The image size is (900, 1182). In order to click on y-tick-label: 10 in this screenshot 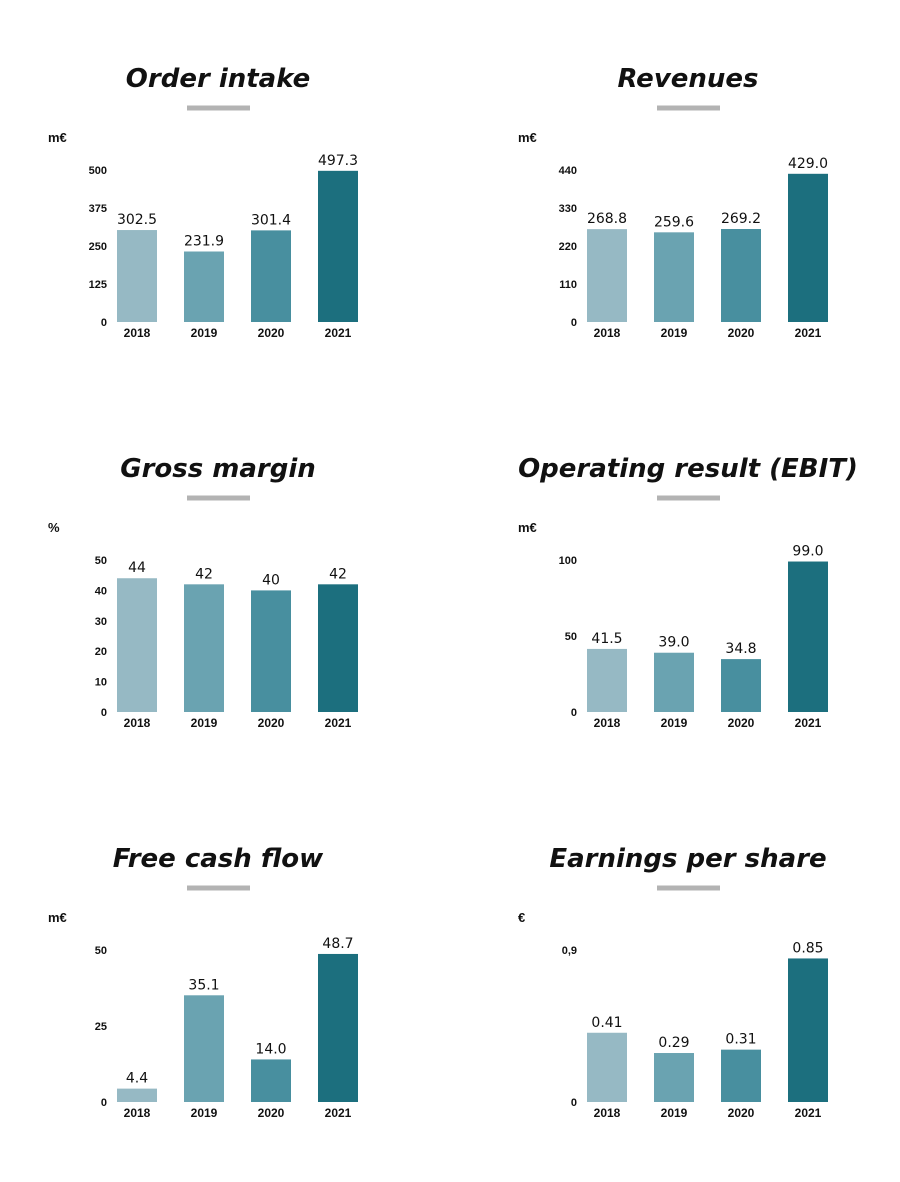, I will do `click(101, 683)`.